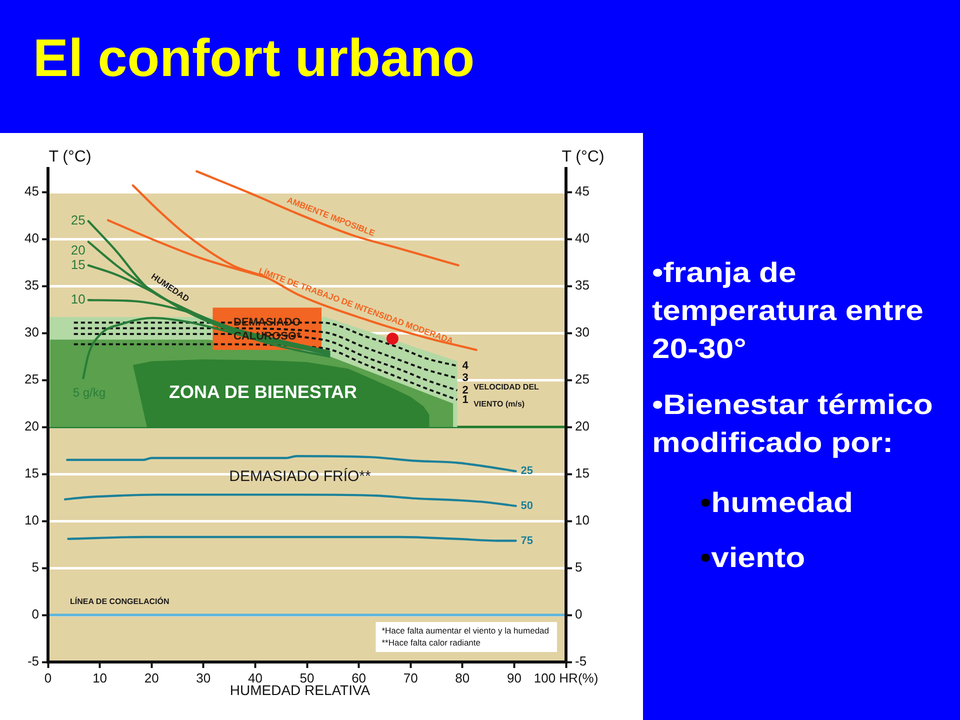  I want to click on series-label: 75, so click(527, 540).